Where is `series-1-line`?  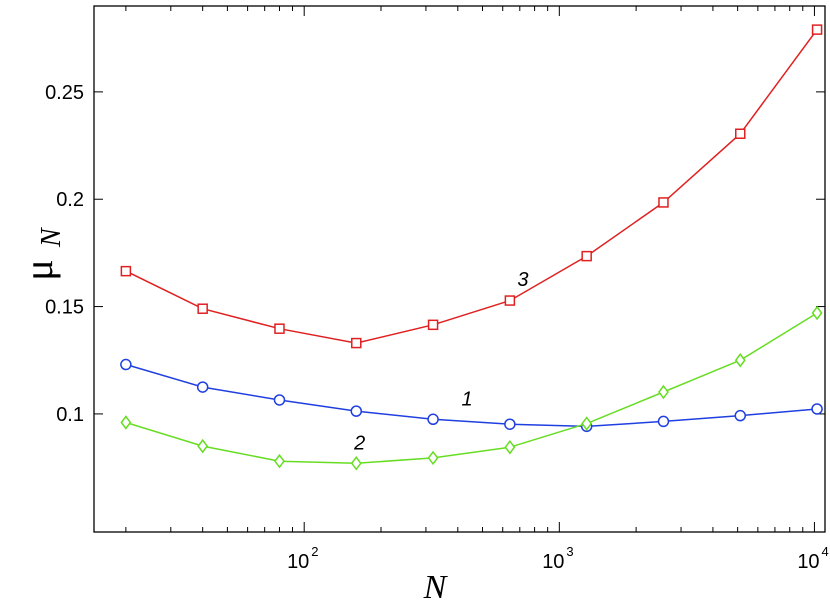 series-1-line is located at coordinates (471, 395).